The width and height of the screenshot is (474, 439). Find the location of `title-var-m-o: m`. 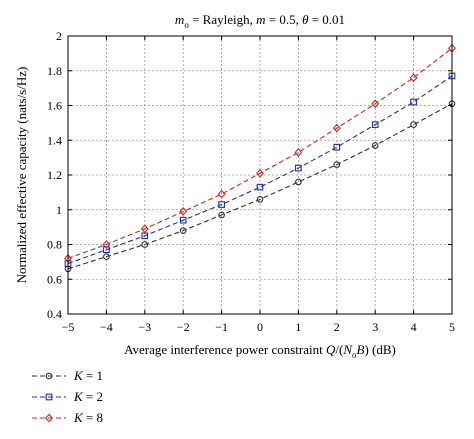

title-var-m-o: m is located at coordinates (179, 19).